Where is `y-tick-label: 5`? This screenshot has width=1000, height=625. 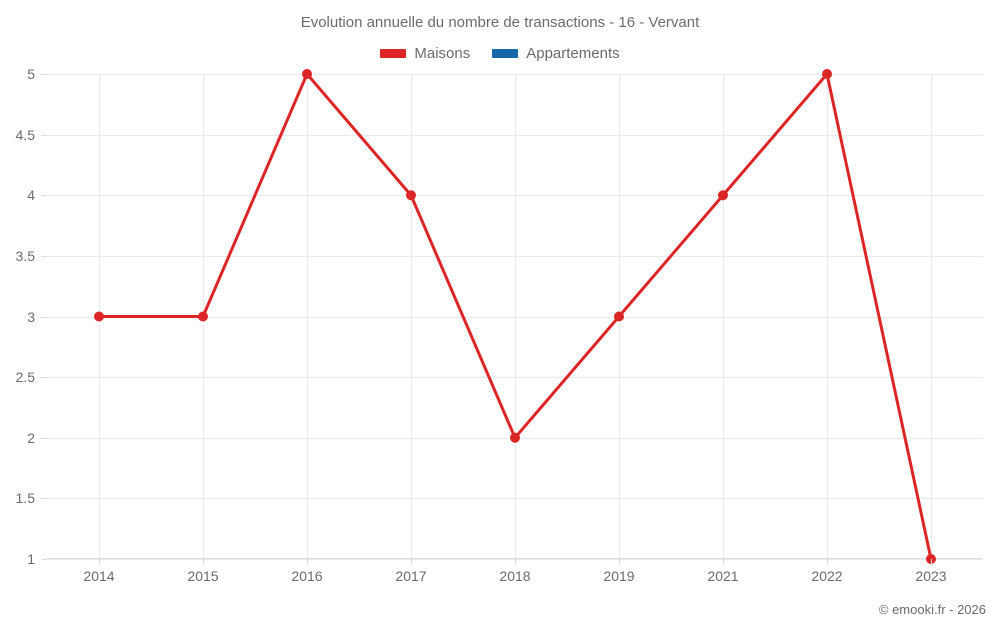
y-tick-label: 5 is located at coordinates (31, 74).